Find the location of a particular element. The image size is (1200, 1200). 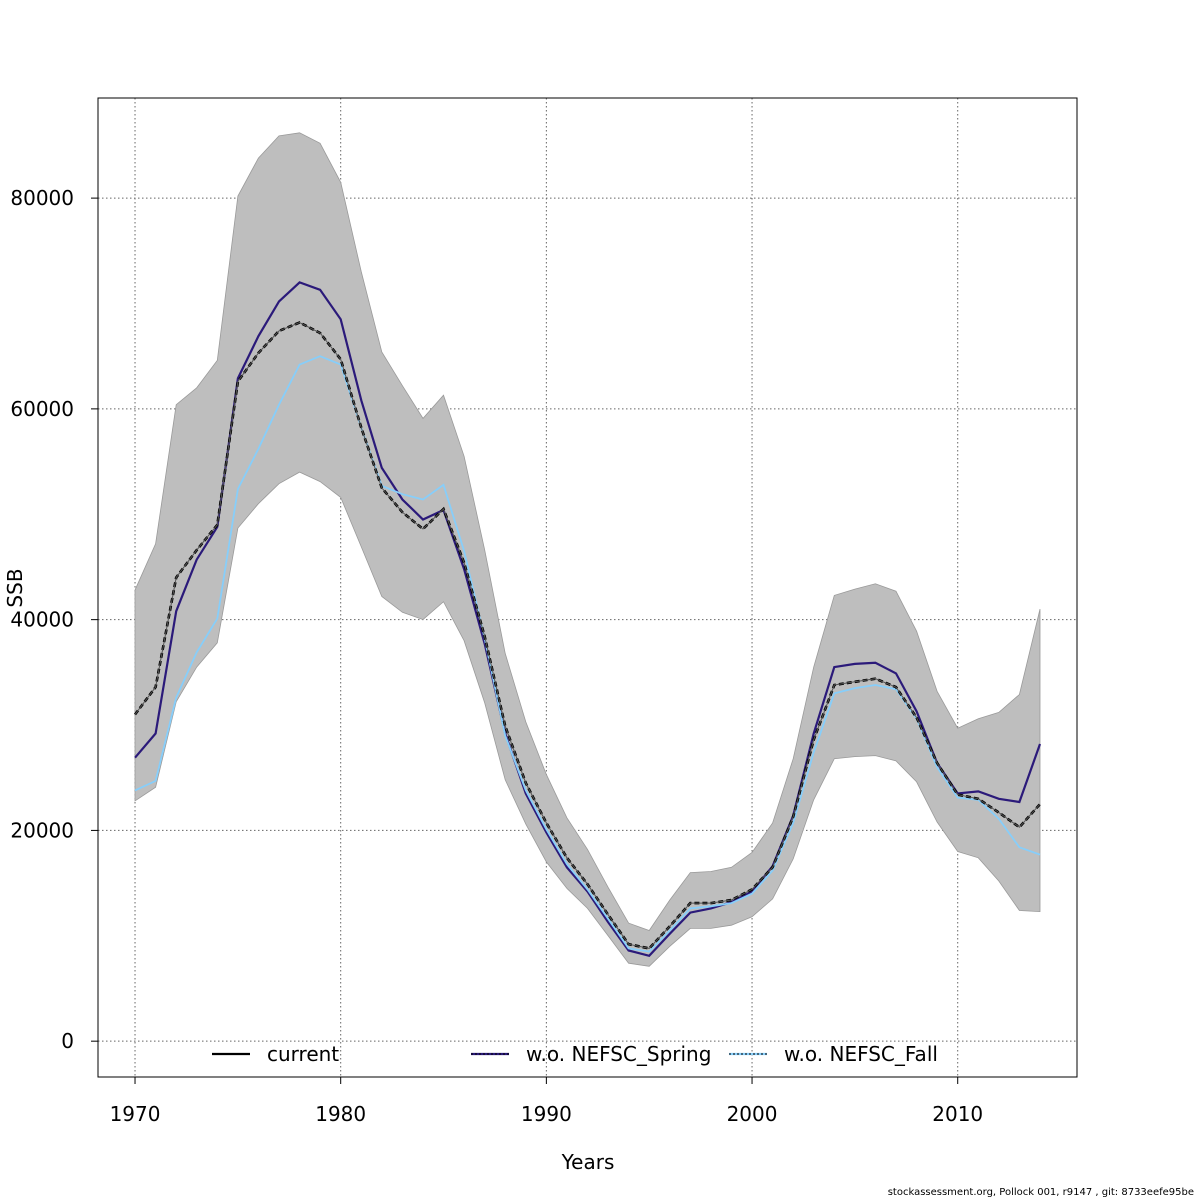

legend-label-current: current is located at coordinates (303, 1054).